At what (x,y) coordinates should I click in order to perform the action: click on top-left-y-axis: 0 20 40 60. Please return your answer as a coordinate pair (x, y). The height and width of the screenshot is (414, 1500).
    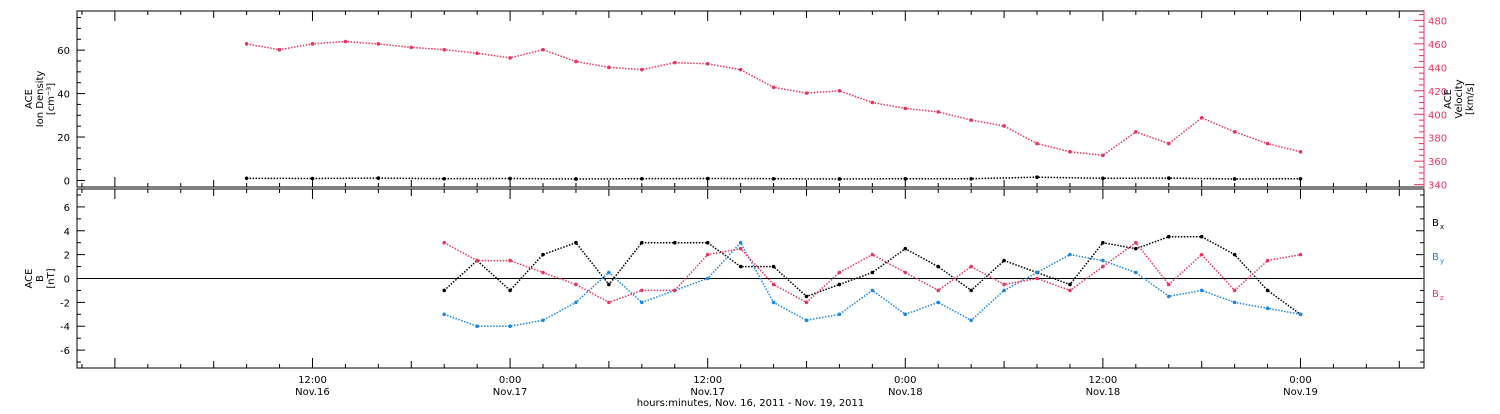
    Looking at the image, I should click on (71, 102).